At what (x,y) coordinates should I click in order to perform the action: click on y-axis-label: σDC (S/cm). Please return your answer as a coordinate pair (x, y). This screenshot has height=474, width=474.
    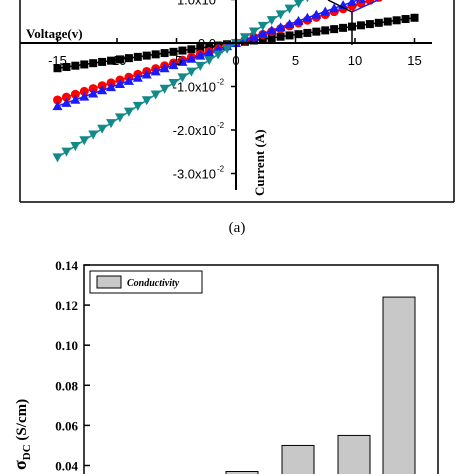
    Looking at the image, I should click on (21, 434).